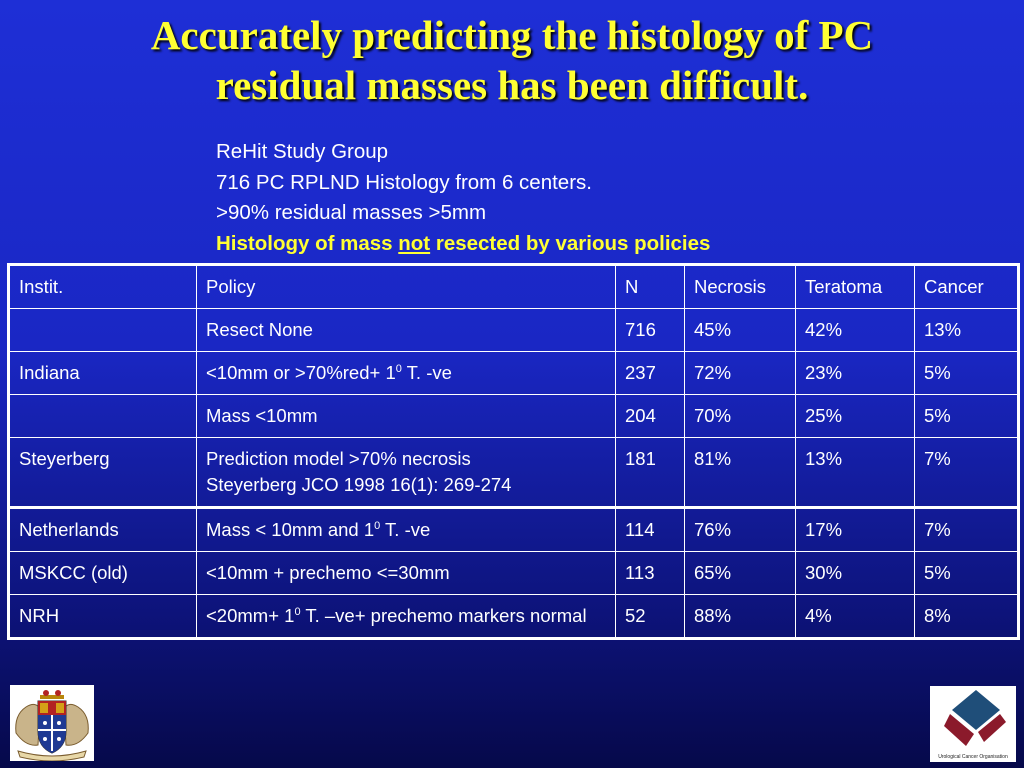 The image size is (1024, 768). Describe the element at coordinates (650, 573) in the screenshot. I see `cell-n: 113` at that location.